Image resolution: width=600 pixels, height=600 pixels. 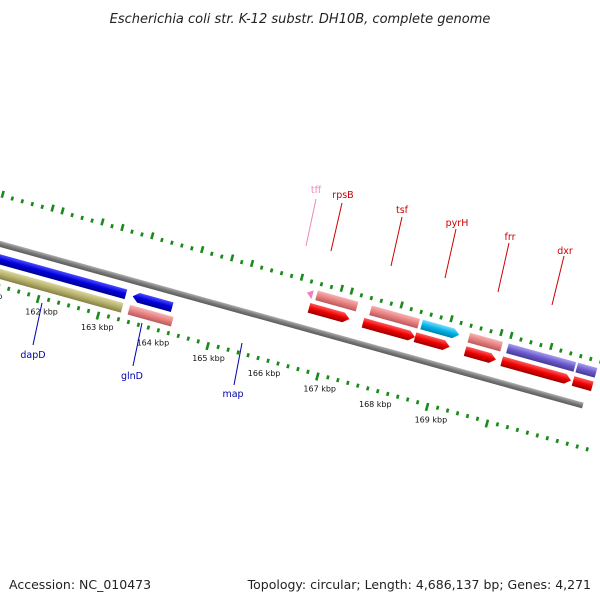 What do you see at coordinates (450, 253) in the screenshot?
I see `pyrH-leader` at bounding box center [450, 253].